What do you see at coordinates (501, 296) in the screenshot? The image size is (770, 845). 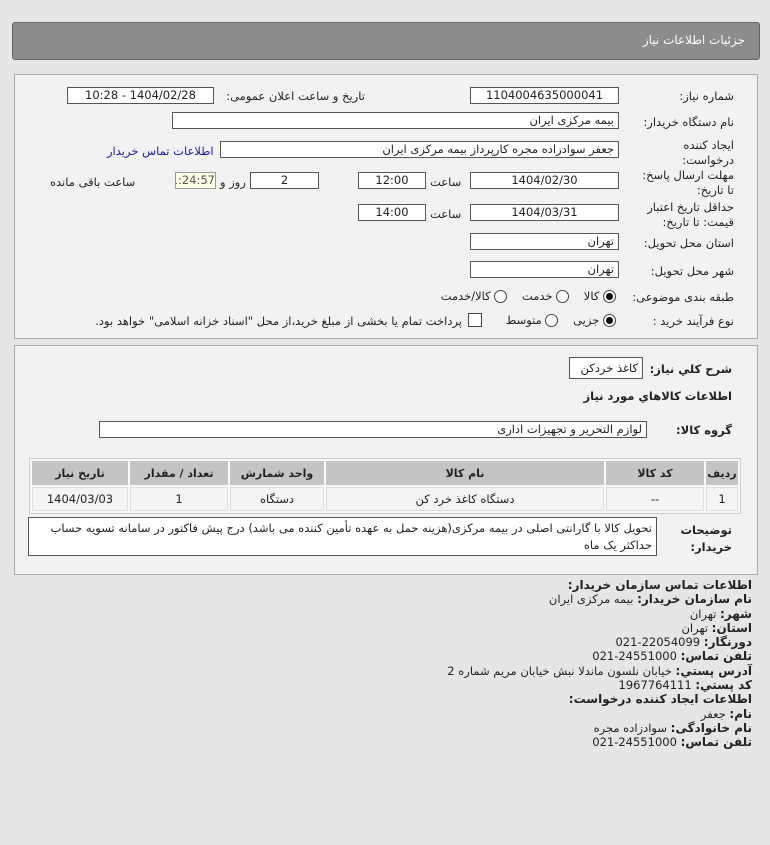 I see `radio-goods-service` at bounding box center [501, 296].